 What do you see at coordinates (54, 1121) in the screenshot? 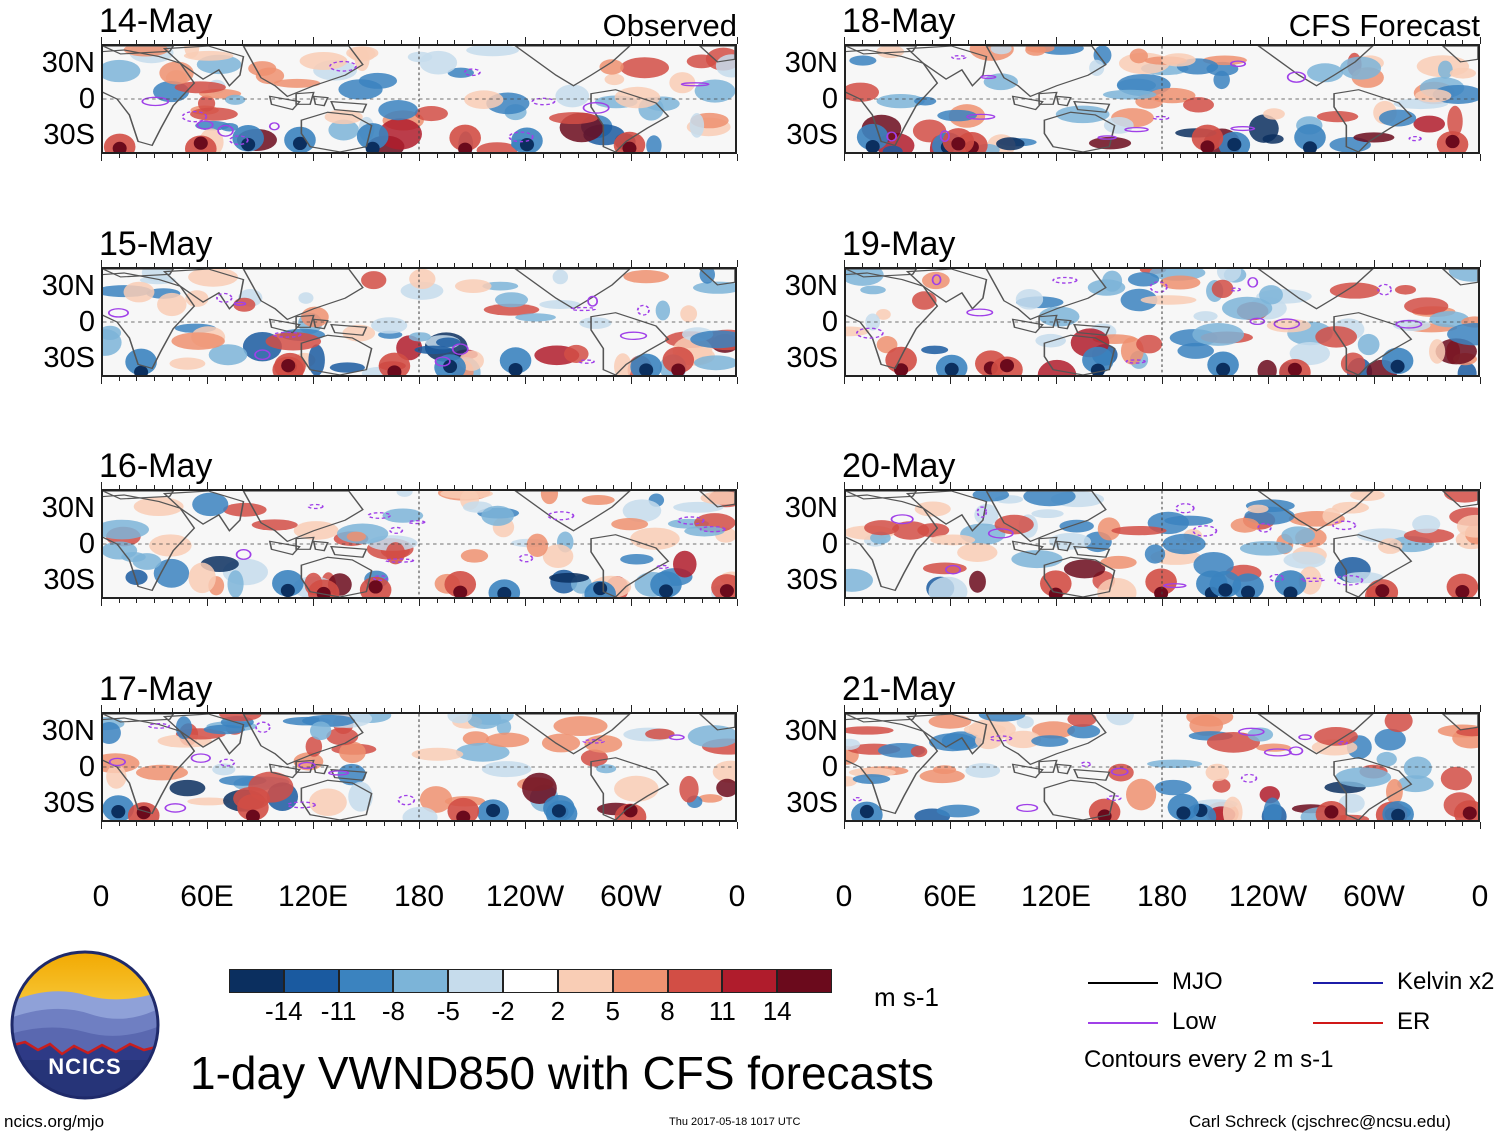
I see `footer-url: ncics.org/mjo` at bounding box center [54, 1121].